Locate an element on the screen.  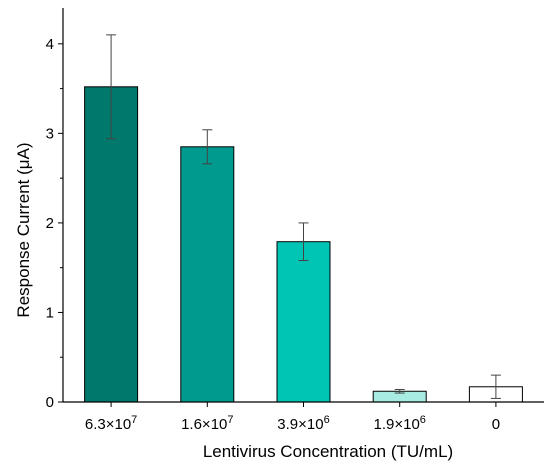
x-tick-label-3: 3.9×10⁶ is located at coordinates (303, 423).